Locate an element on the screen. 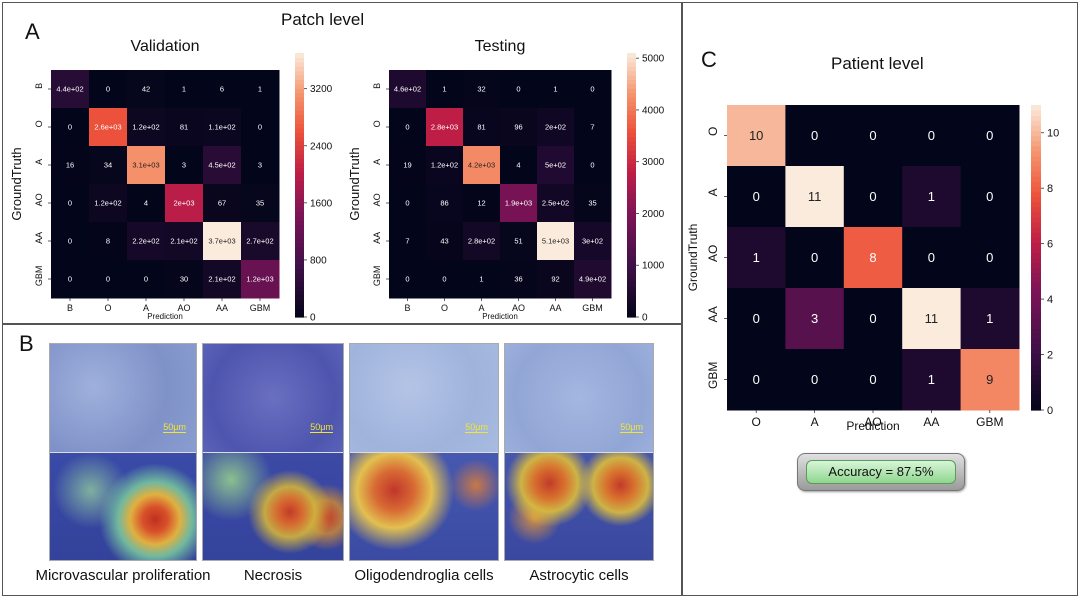 The height and width of the screenshot is (598, 1080). cell-label: 43 is located at coordinates (444, 241).